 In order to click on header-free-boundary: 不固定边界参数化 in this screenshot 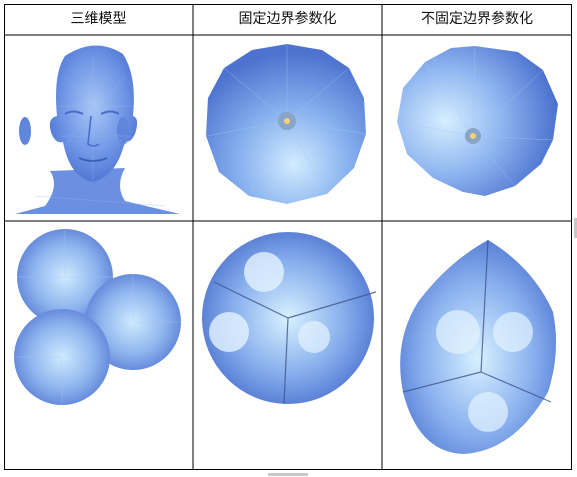, I will do `click(477, 19)`.